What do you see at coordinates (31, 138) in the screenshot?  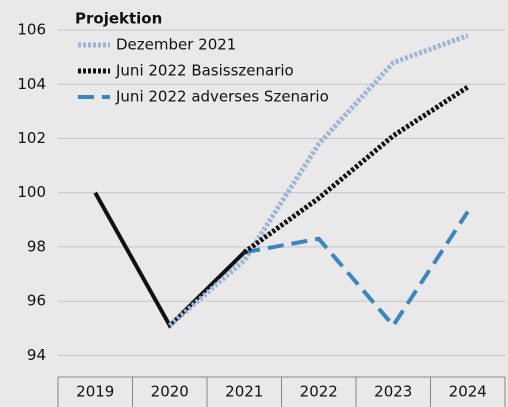 I see `y-tick-label: 102` at bounding box center [31, 138].